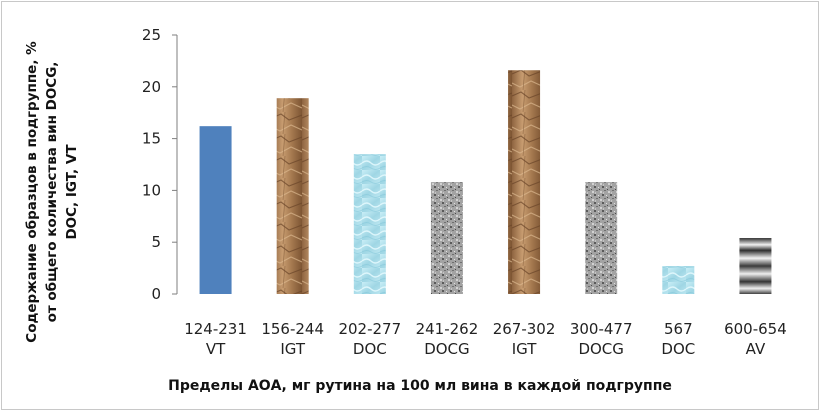 Image resolution: width=822 pixels, height=413 pixels. I want to click on x-tick-label: 241-262 DOCG, so click(447, 339).